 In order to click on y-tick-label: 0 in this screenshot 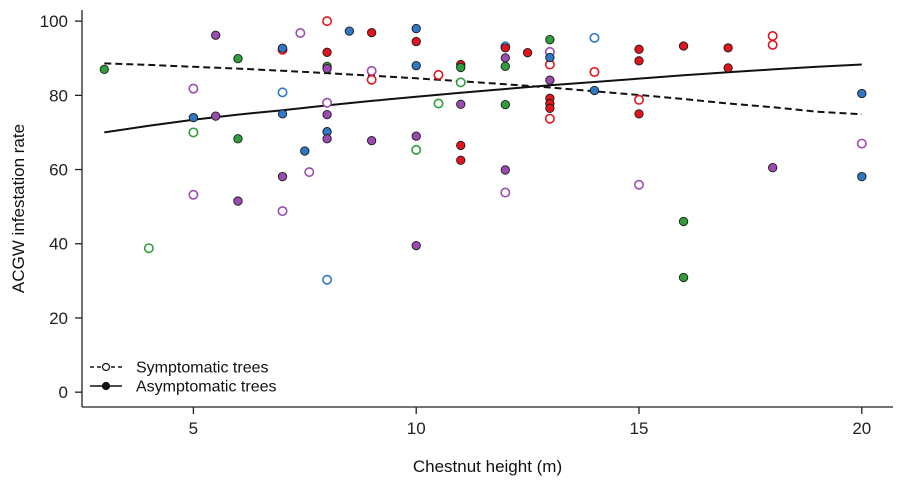, I will do `click(63, 392)`.